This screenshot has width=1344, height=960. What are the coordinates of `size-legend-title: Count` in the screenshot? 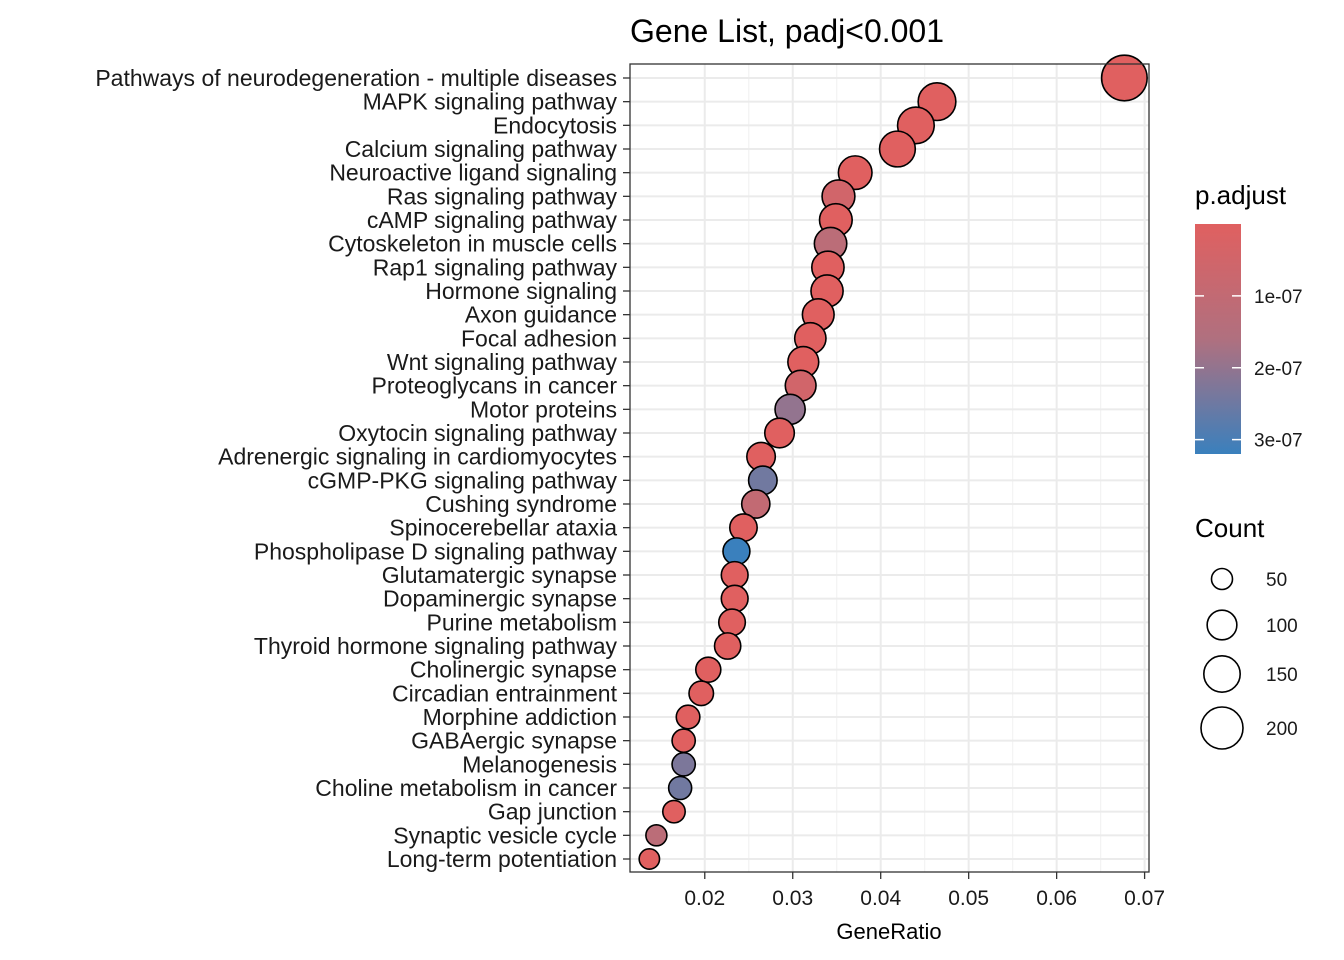 It's located at (1230, 528).